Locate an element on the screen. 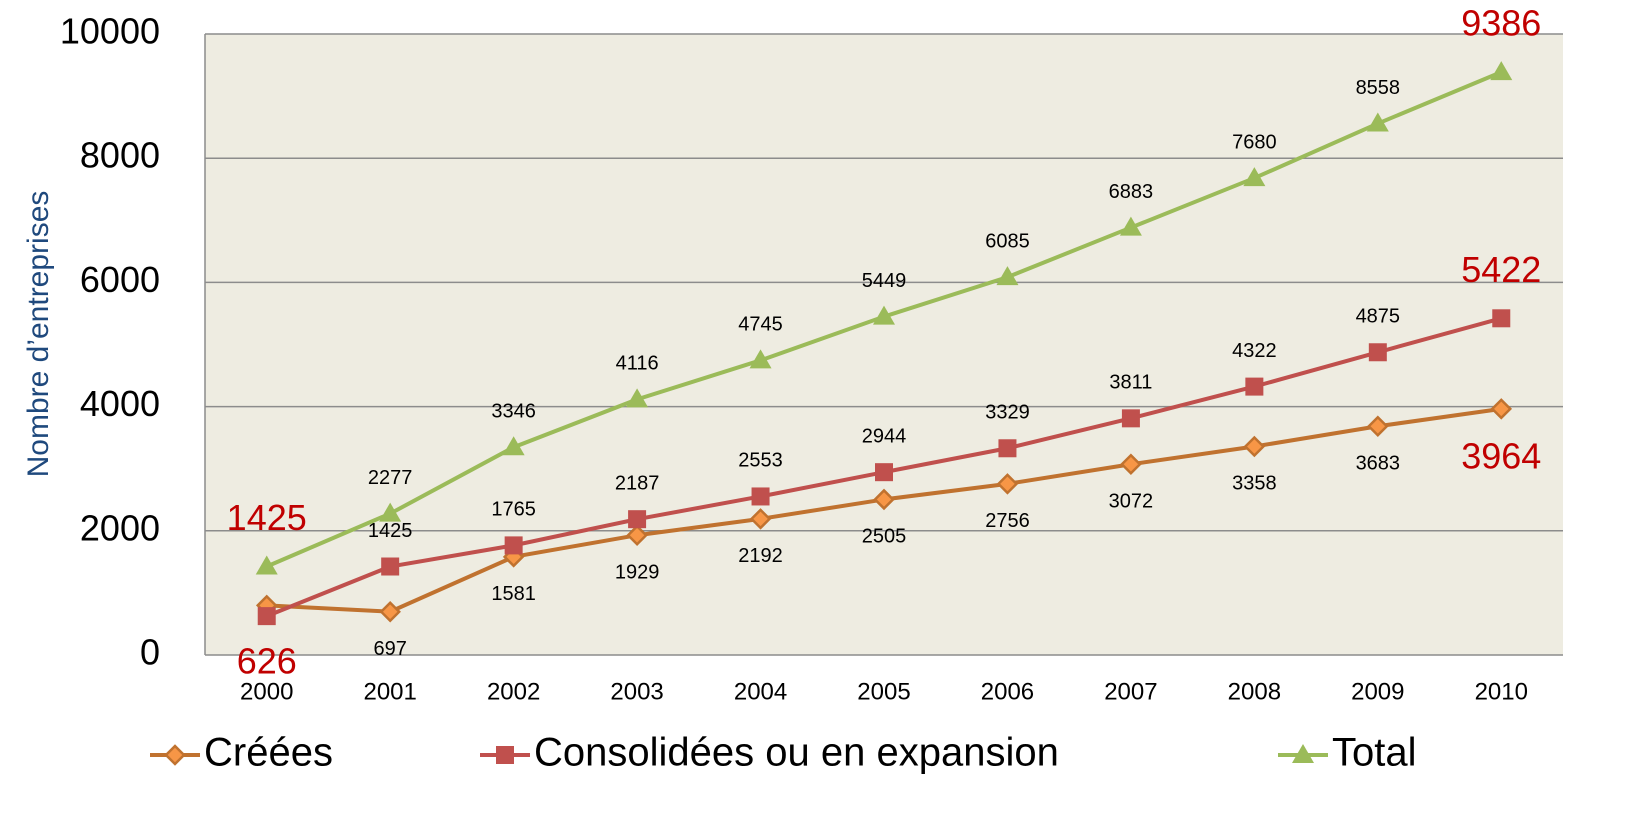 This screenshot has height=814, width=1643. y-axis-label: Nombre d’entreprises is located at coordinates (38, 334).